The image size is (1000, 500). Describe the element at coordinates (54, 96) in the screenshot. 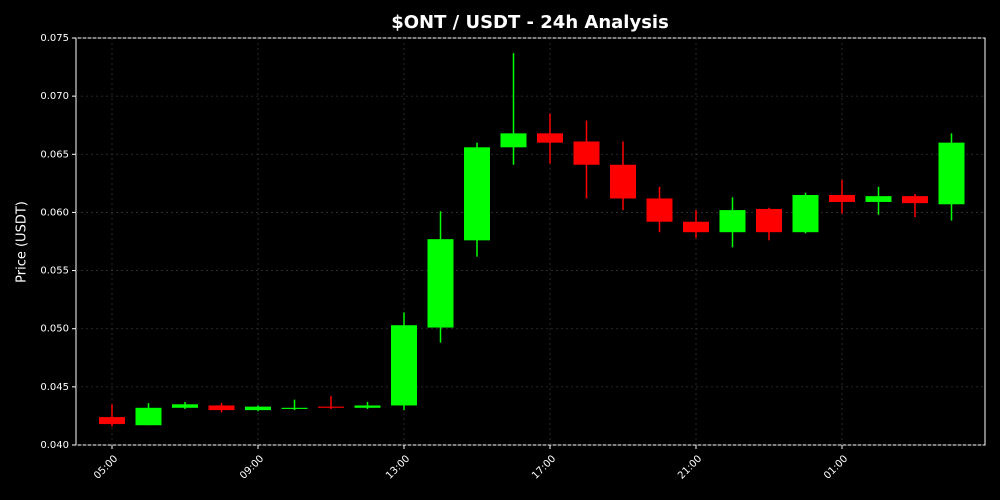

I see `y-tick-label: 0.070` at that location.